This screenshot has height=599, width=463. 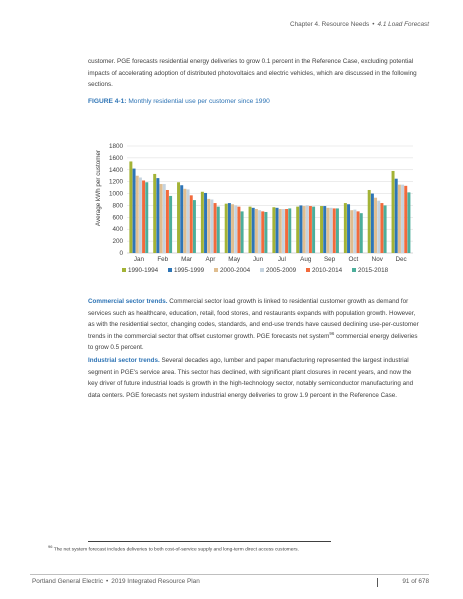 I want to click on bar-nov-2005-2009, so click(x=379, y=226).